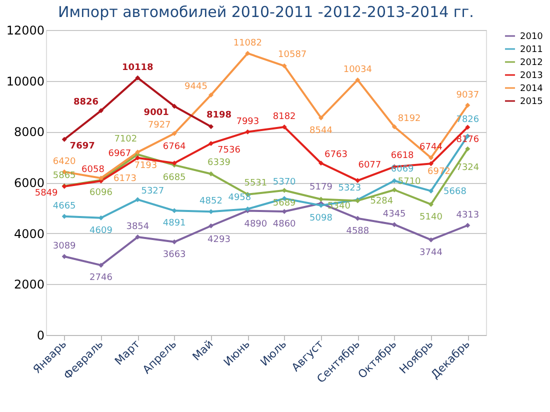 The height and width of the screenshot is (412, 550). What do you see at coordinates (284, 203) in the screenshot?
I see `data-label: 5689` at bounding box center [284, 203].